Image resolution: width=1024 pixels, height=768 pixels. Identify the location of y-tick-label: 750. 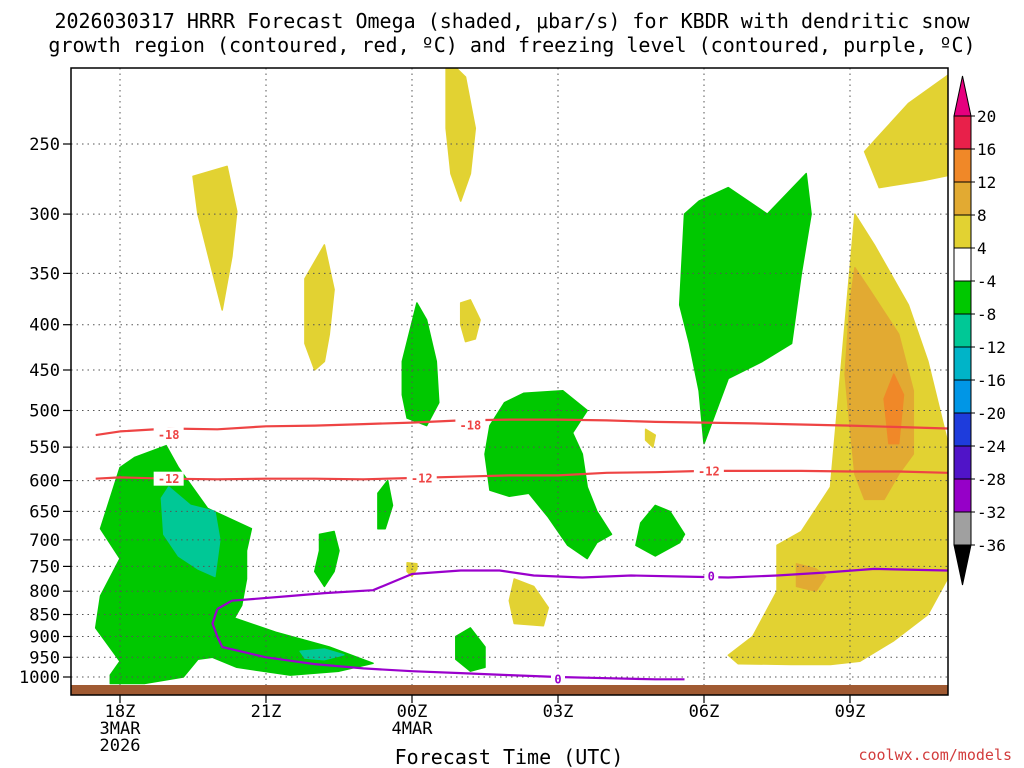
(44, 567).